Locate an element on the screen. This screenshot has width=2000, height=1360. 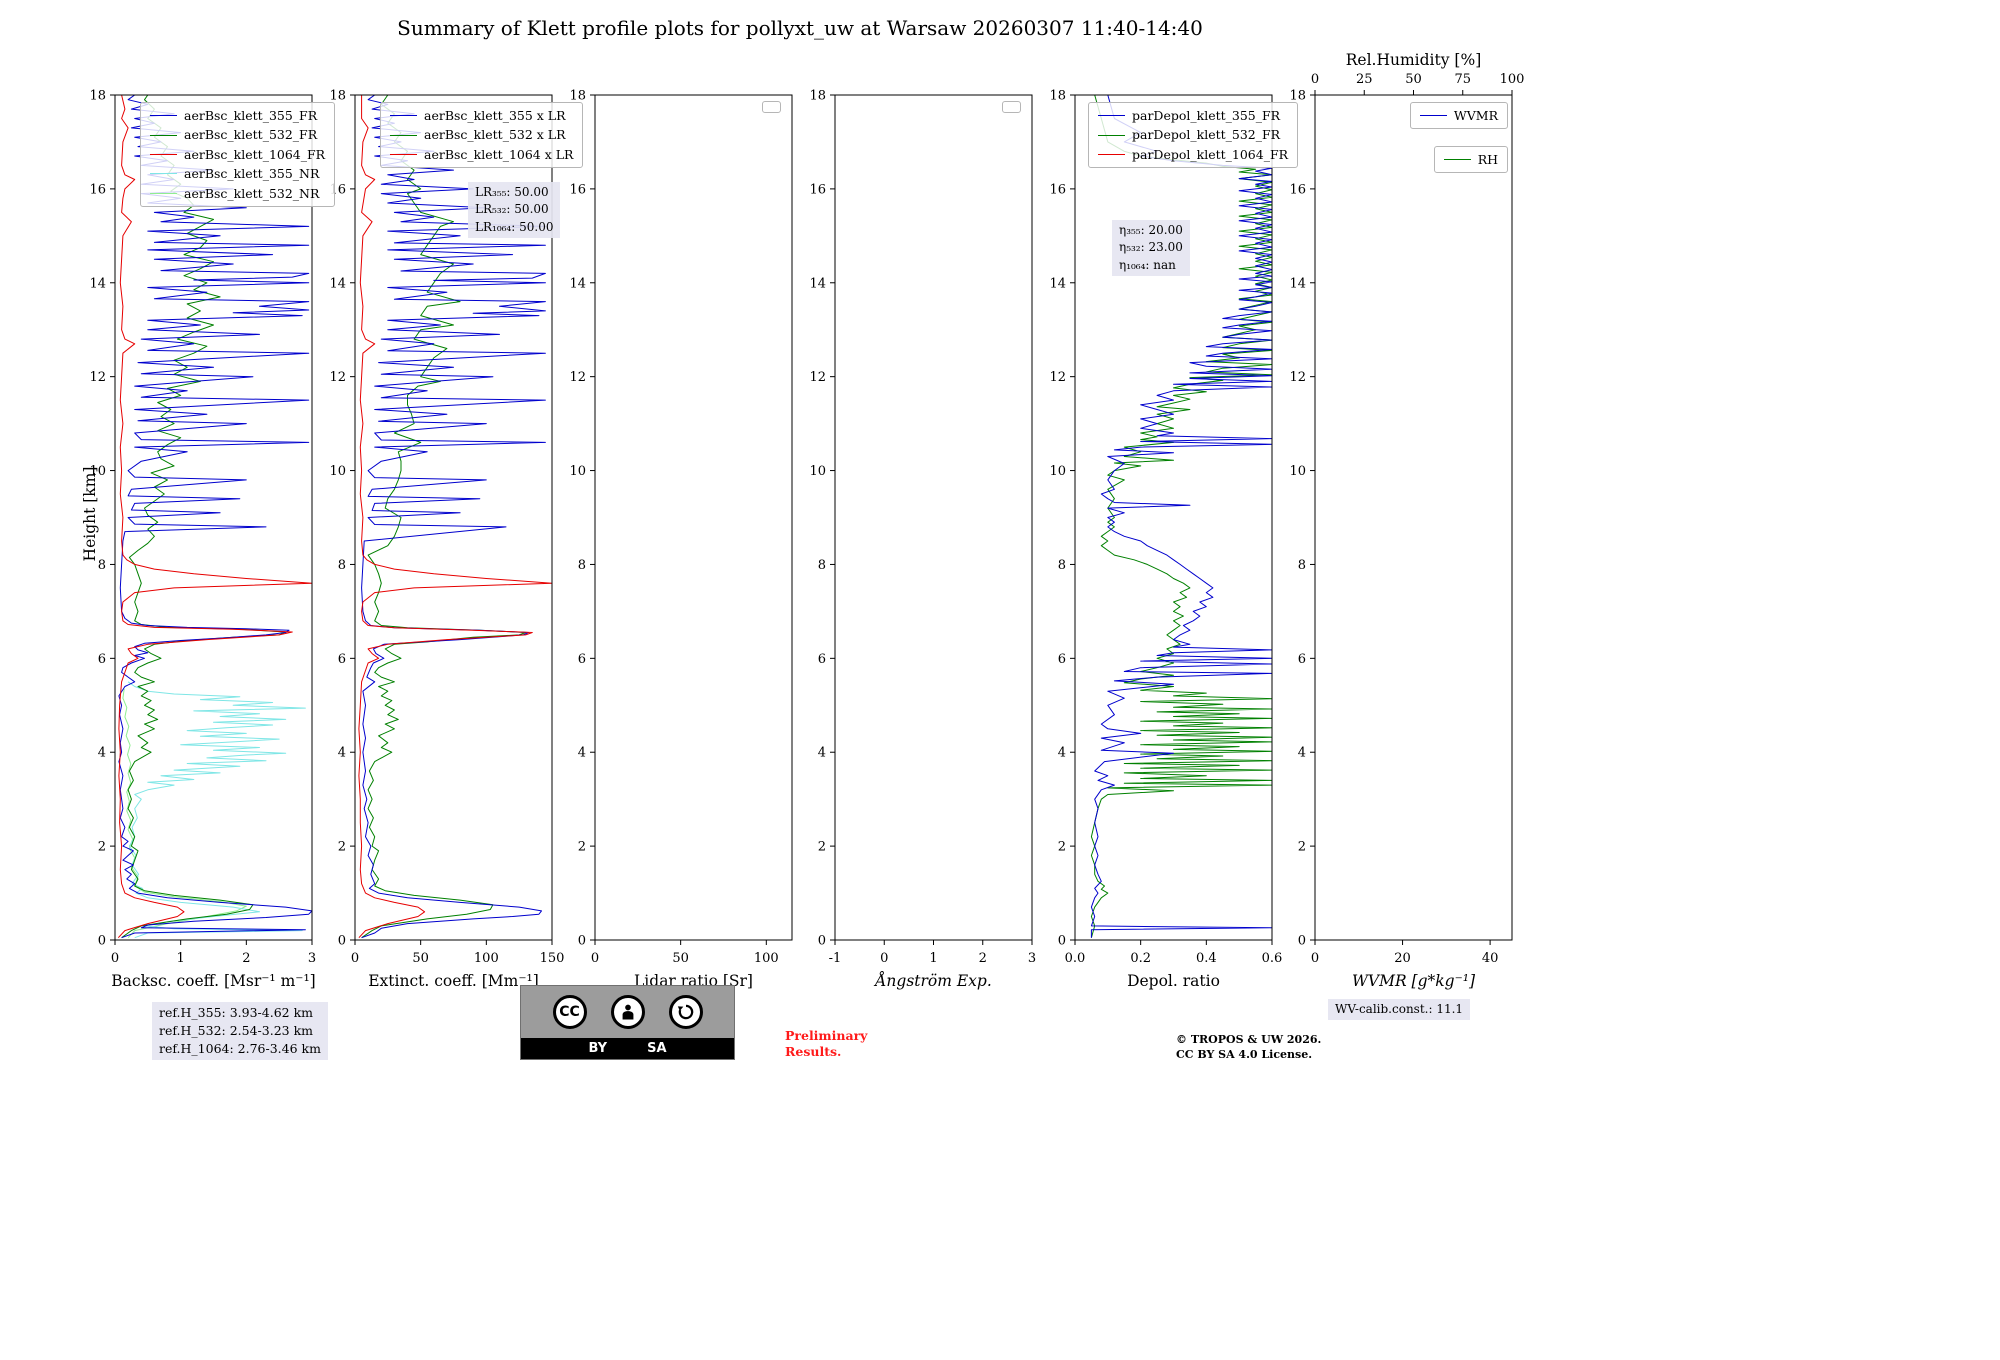
share-alike-arrow-icon is located at coordinates (685, 1012).